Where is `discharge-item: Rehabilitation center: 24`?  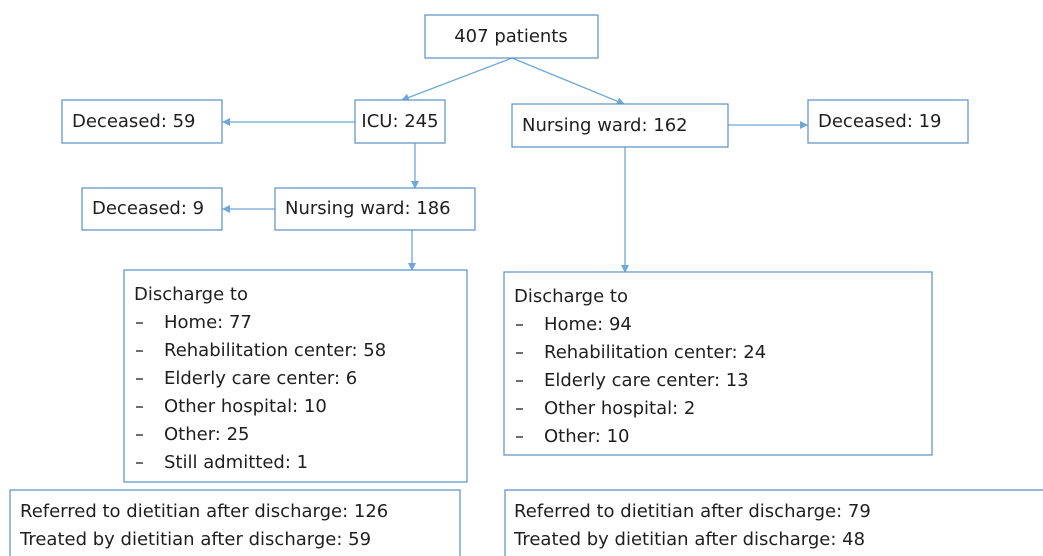 discharge-item: Rehabilitation center: 24 is located at coordinates (655, 352).